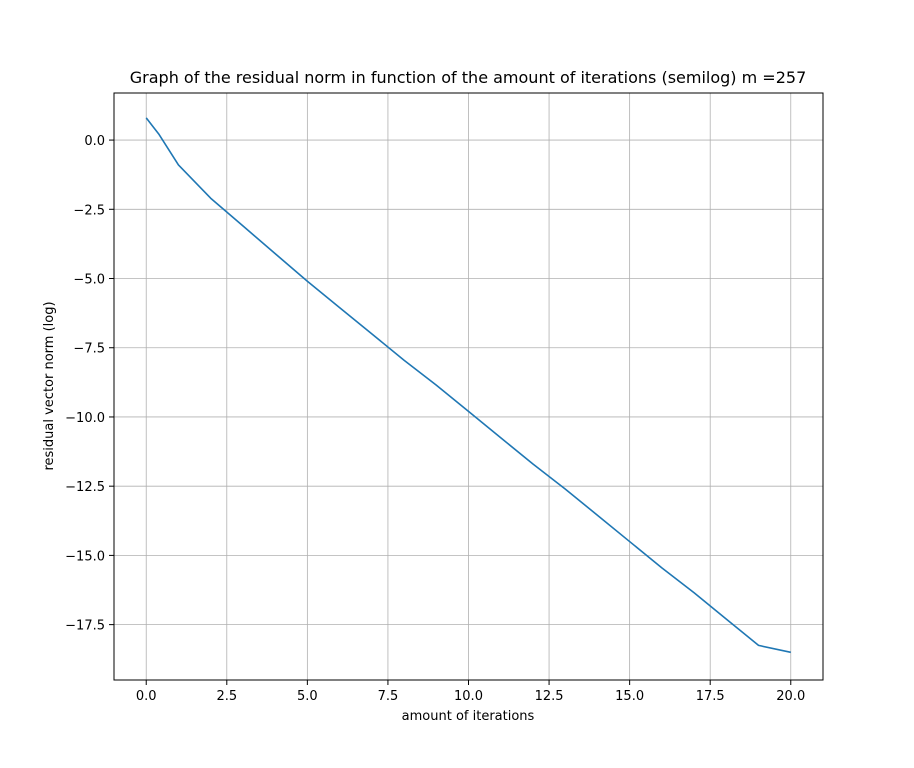 This screenshot has width=914, height=768. I want to click on x-tick-label: 12.5, so click(549, 696).